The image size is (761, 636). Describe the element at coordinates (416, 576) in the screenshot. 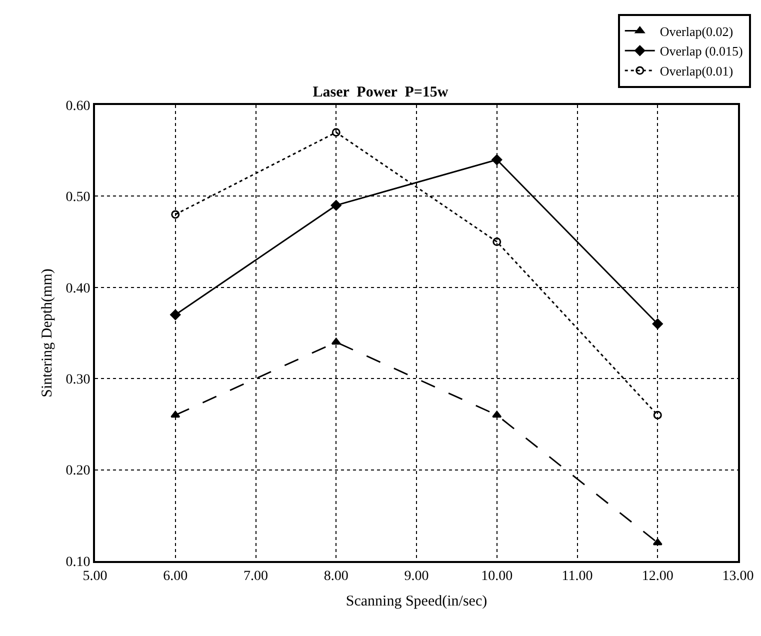

I see `x-tick-label: 9.00` at that location.